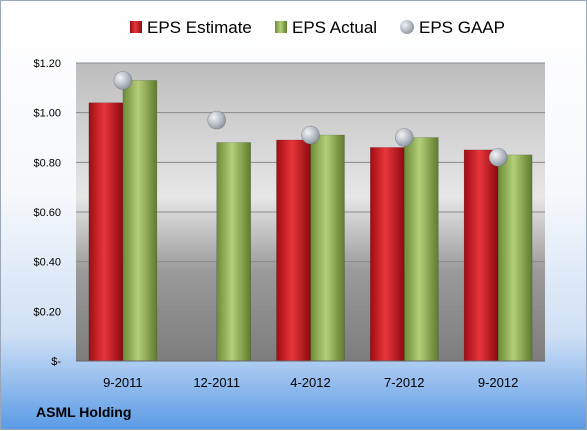 The height and width of the screenshot is (431, 587). Describe the element at coordinates (407, 27) in the screenshot. I see `legend-marker-gaap` at that location.